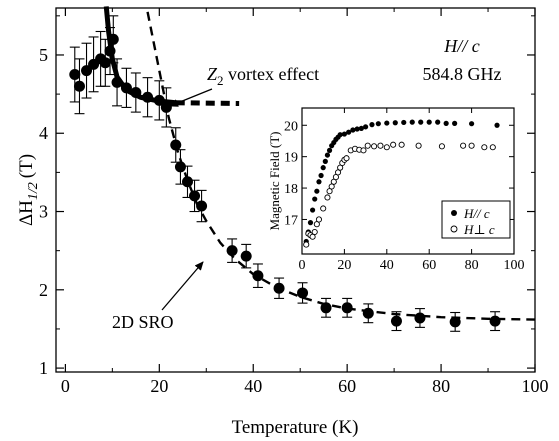  What do you see at coordinates (429, 265) in the screenshot?
I see `inset-x-tick-label: 60` at bounding box center [429, 265].